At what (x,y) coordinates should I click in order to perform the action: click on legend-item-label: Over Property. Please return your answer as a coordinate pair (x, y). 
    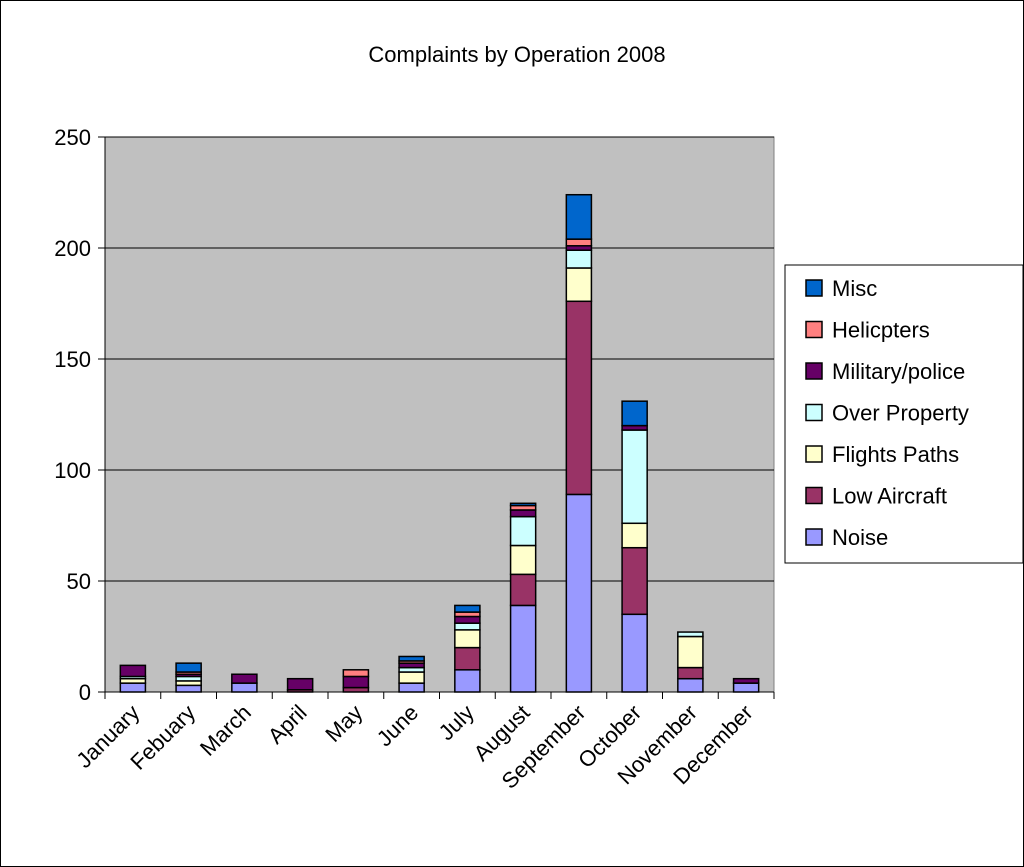
    Looking at the image, I should click on (900, 413).